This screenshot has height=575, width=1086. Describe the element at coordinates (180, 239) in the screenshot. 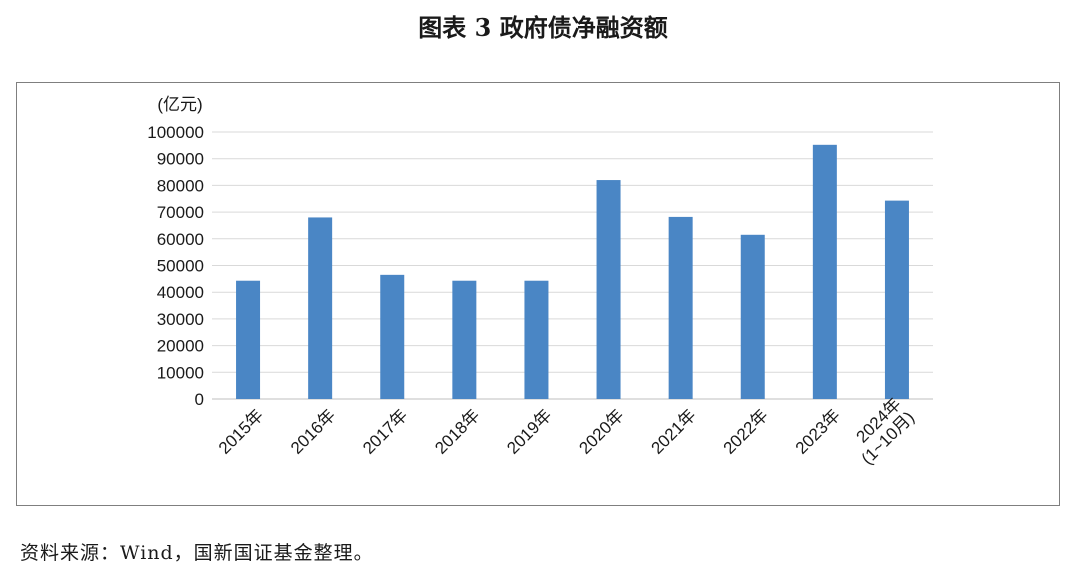

I see `y-tick-label: 60000` at that location.